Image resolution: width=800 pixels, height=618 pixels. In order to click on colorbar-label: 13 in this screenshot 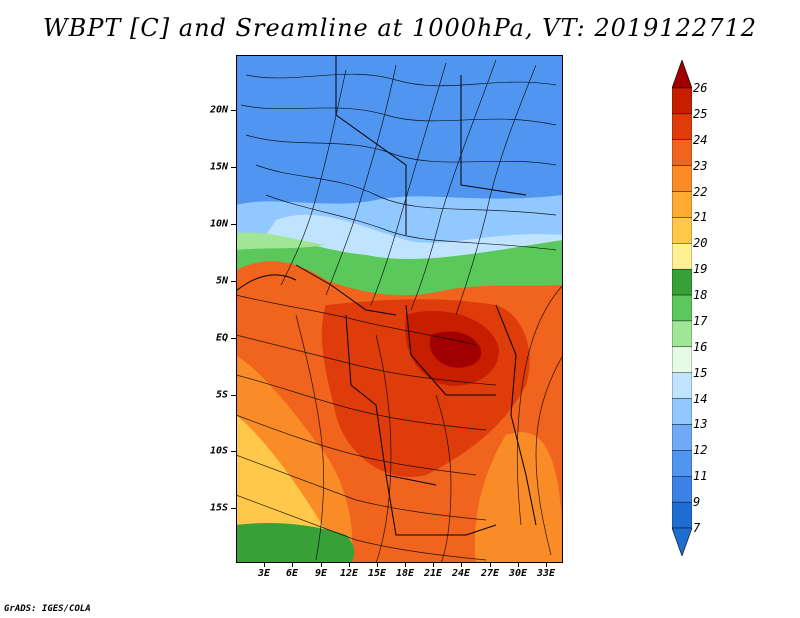, I will do `click(700, 424)`.